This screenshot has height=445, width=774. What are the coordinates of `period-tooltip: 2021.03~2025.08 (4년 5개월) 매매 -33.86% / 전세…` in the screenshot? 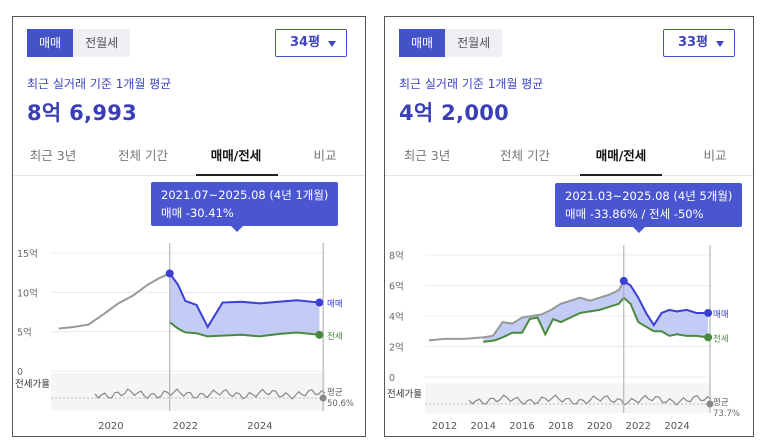 It's located at (649, 208).